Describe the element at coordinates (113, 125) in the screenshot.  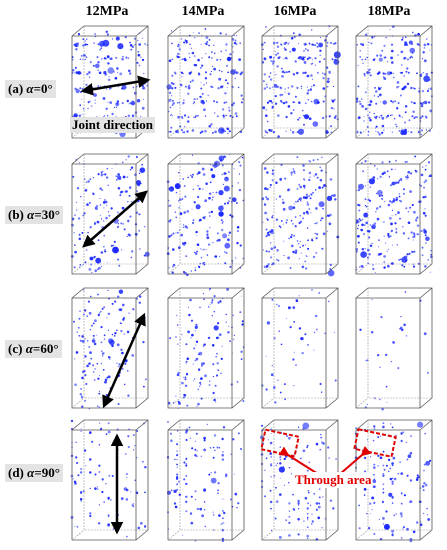
I see `joint-direction-label: Joint direction` at that location.